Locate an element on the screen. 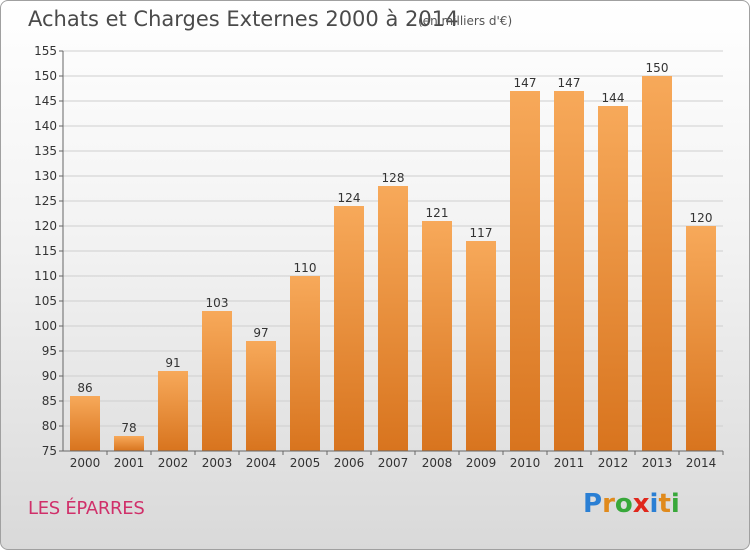  data-label: 110 is located at coordinates (305, 268).